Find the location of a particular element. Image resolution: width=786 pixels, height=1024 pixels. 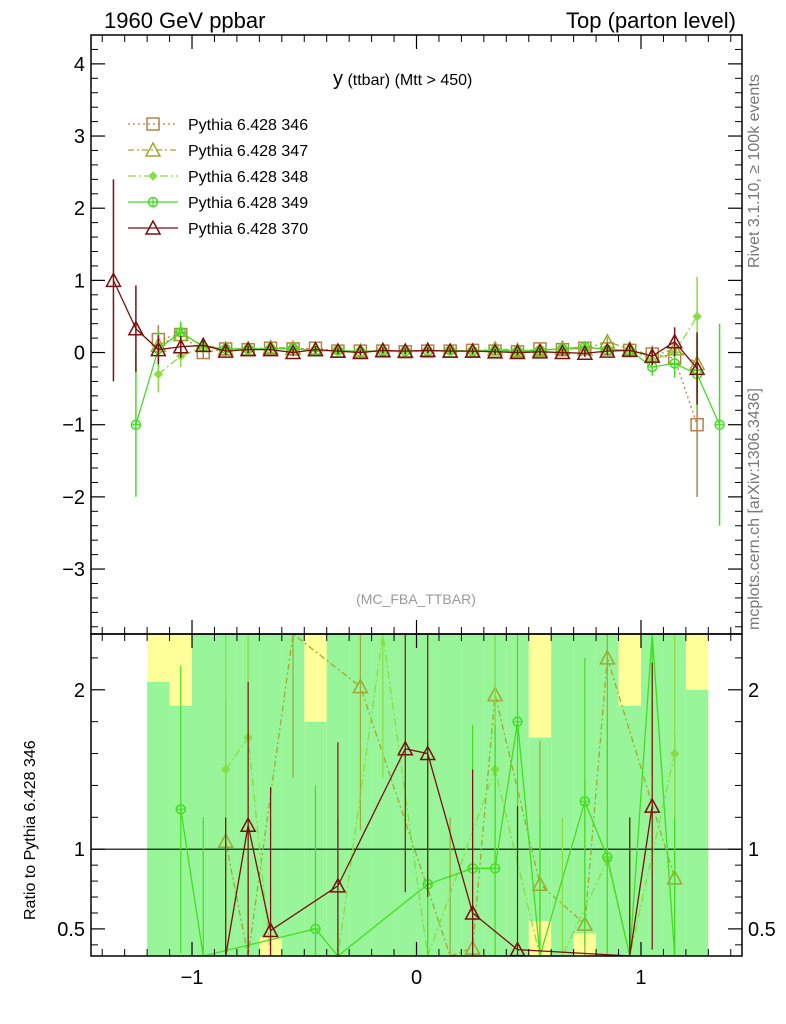

x-tick-label: 1 is located at coordinates (640, 978).